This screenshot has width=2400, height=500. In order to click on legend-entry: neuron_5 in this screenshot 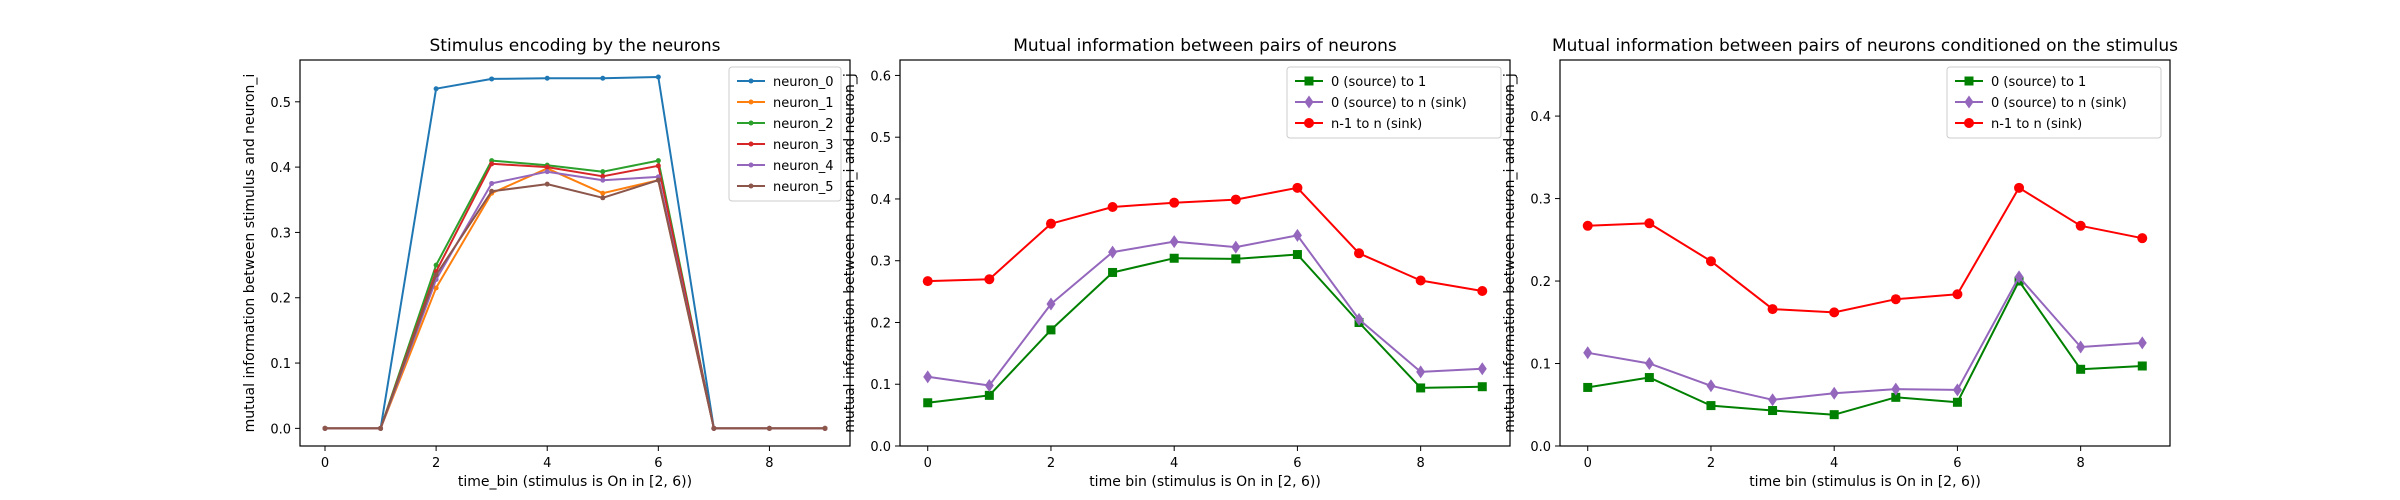, I will do `click(785, 187)`.